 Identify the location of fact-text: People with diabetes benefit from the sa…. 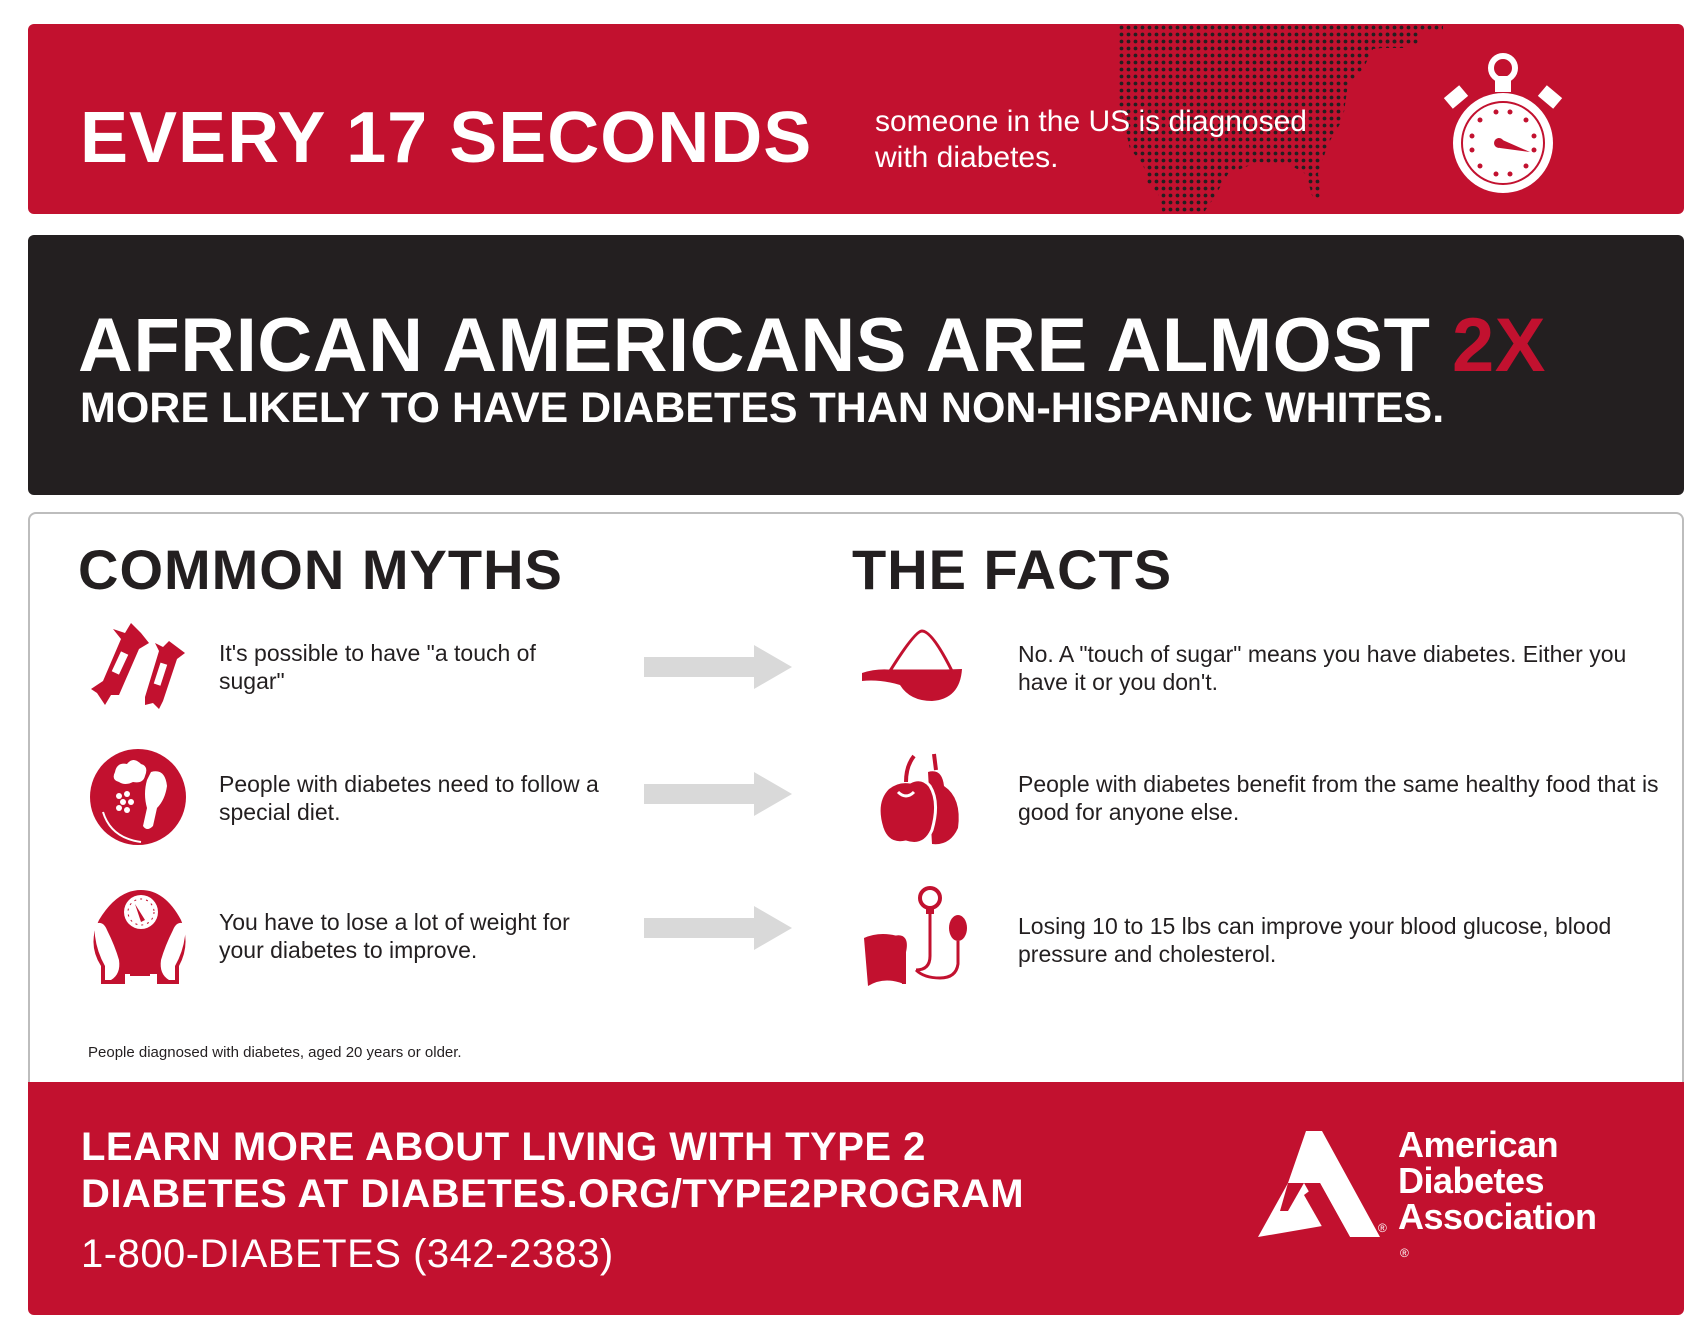
(1338, 798).